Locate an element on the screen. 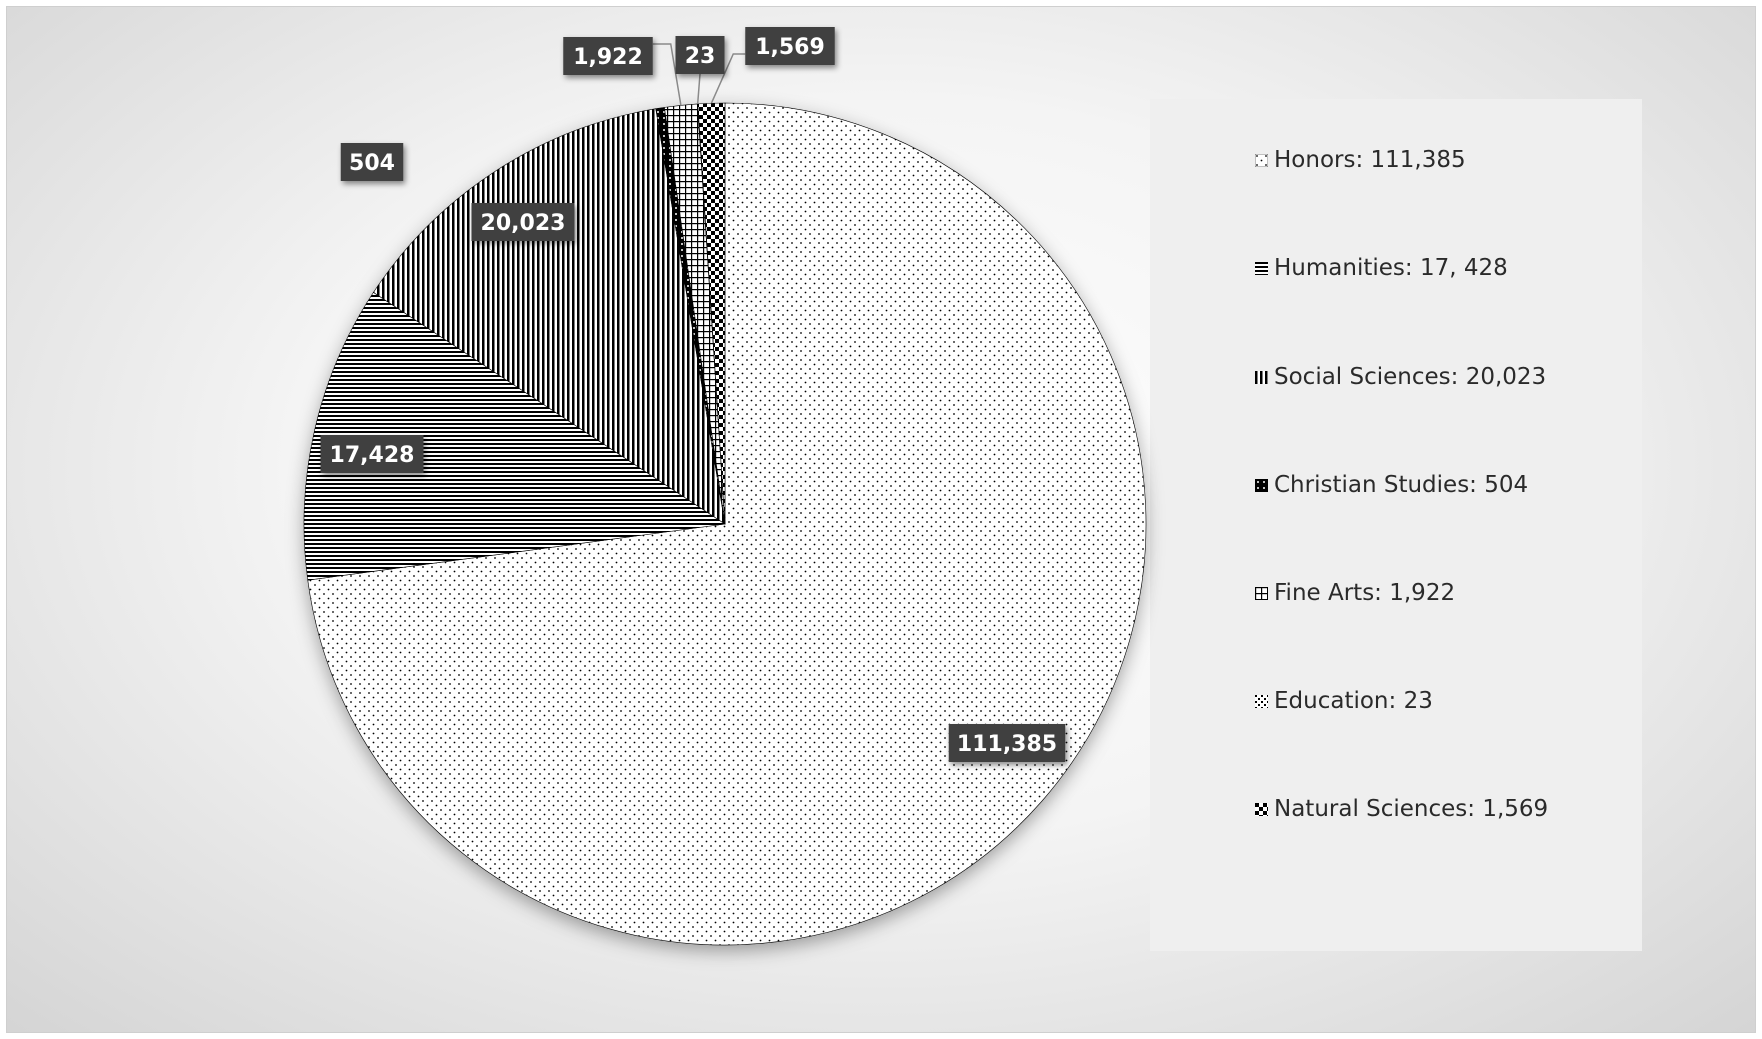 This screenshot has height=1039, width=1762. legend-label: Humanities: 17, 428 is located at coordinates (1391, 268).